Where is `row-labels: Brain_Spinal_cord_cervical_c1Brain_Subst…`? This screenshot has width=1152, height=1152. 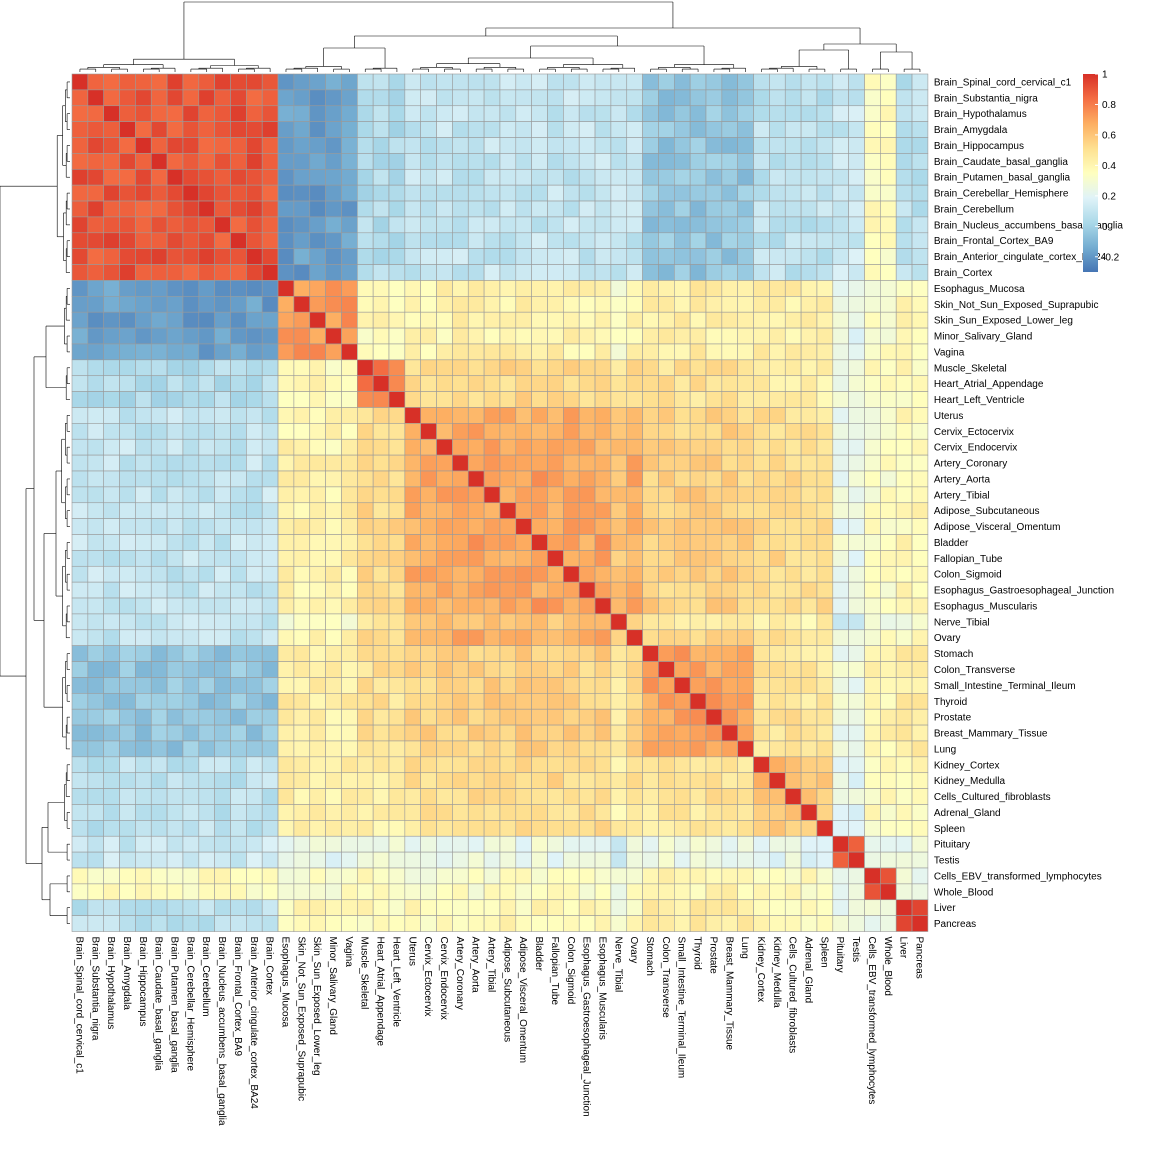
row-labels: Brain_Spinal_cord_cervical_c1Brain_Subst… is located at coordinates (1028, 503).